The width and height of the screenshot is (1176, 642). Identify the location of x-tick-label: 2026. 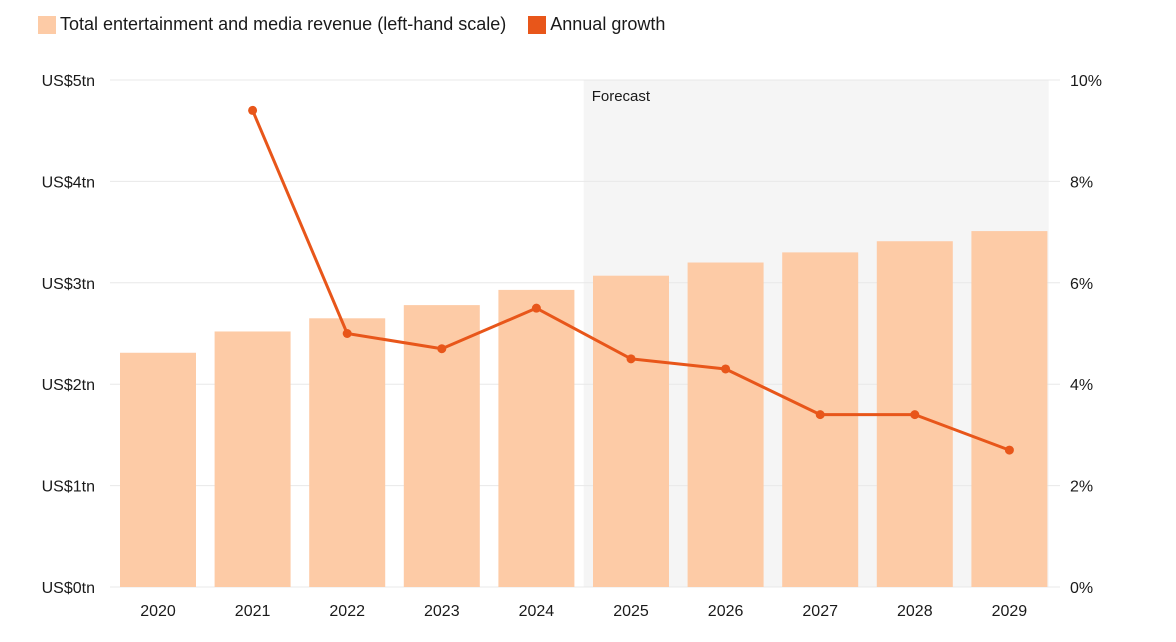
(726, 611).